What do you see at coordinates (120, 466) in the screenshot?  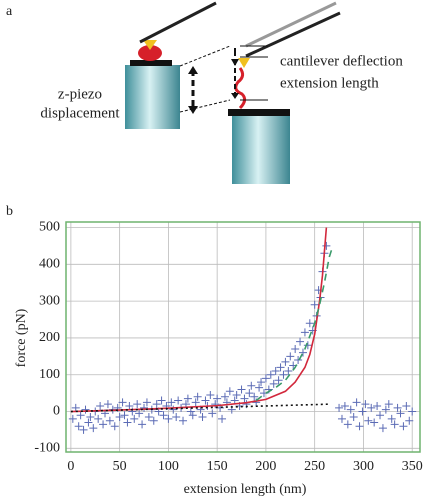 I see `x-tick-label: 50` at bounding box center [120, 466].